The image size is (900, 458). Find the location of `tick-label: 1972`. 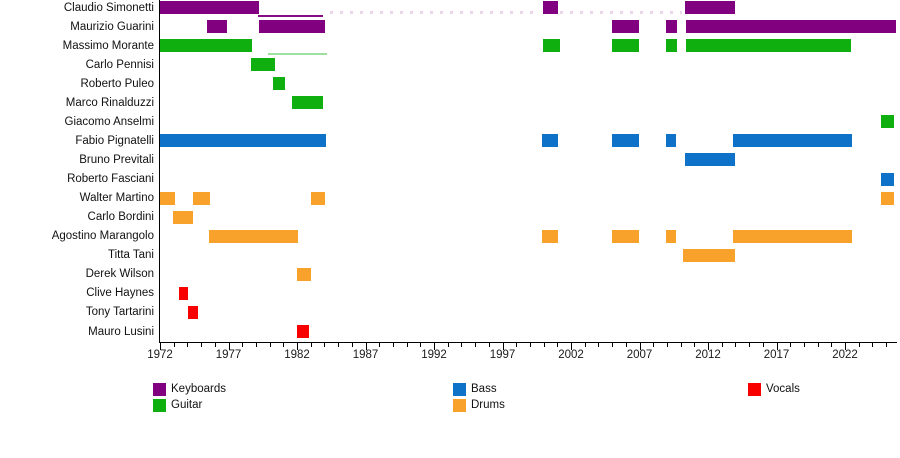

tick-label: 1972 is located at coordinates (160, 354).